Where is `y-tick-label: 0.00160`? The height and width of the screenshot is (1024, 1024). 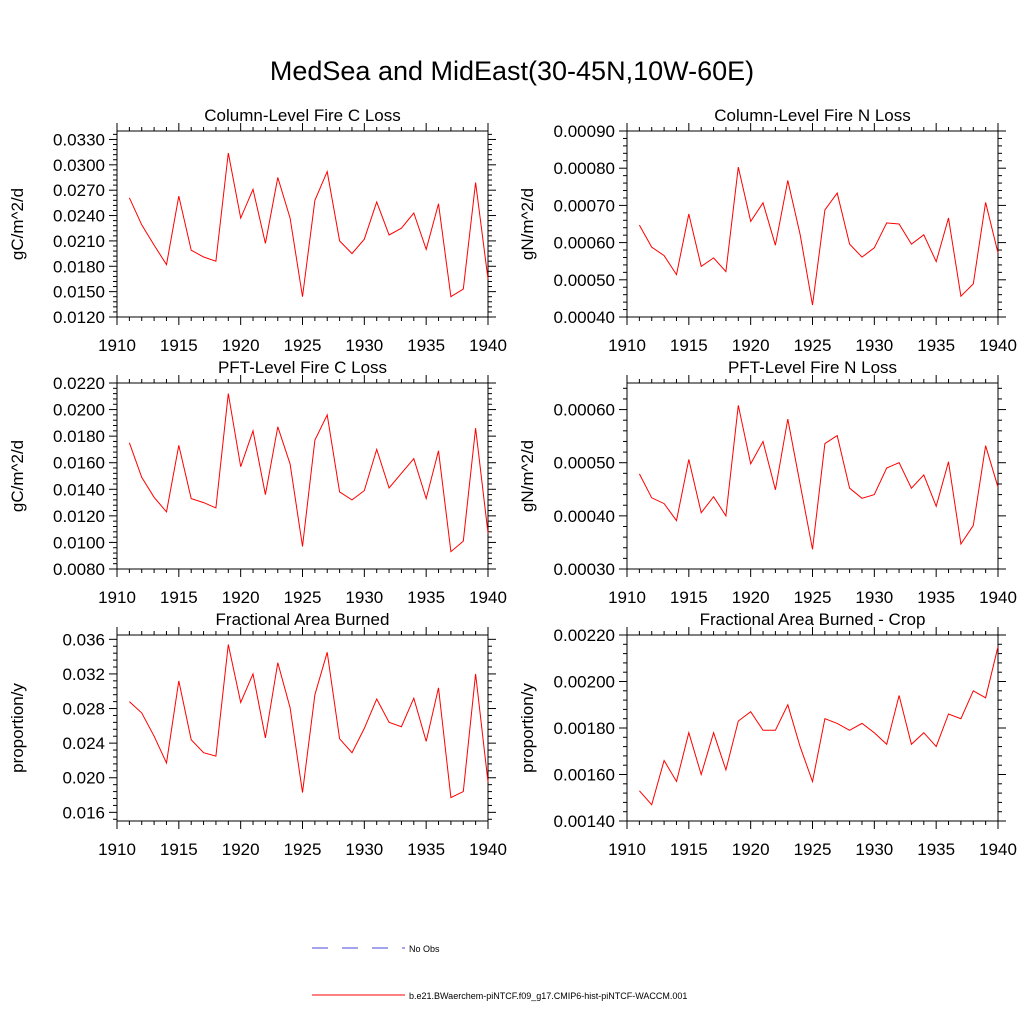
y-tick-label: 0.00160 is located at coordinates (584, 775).